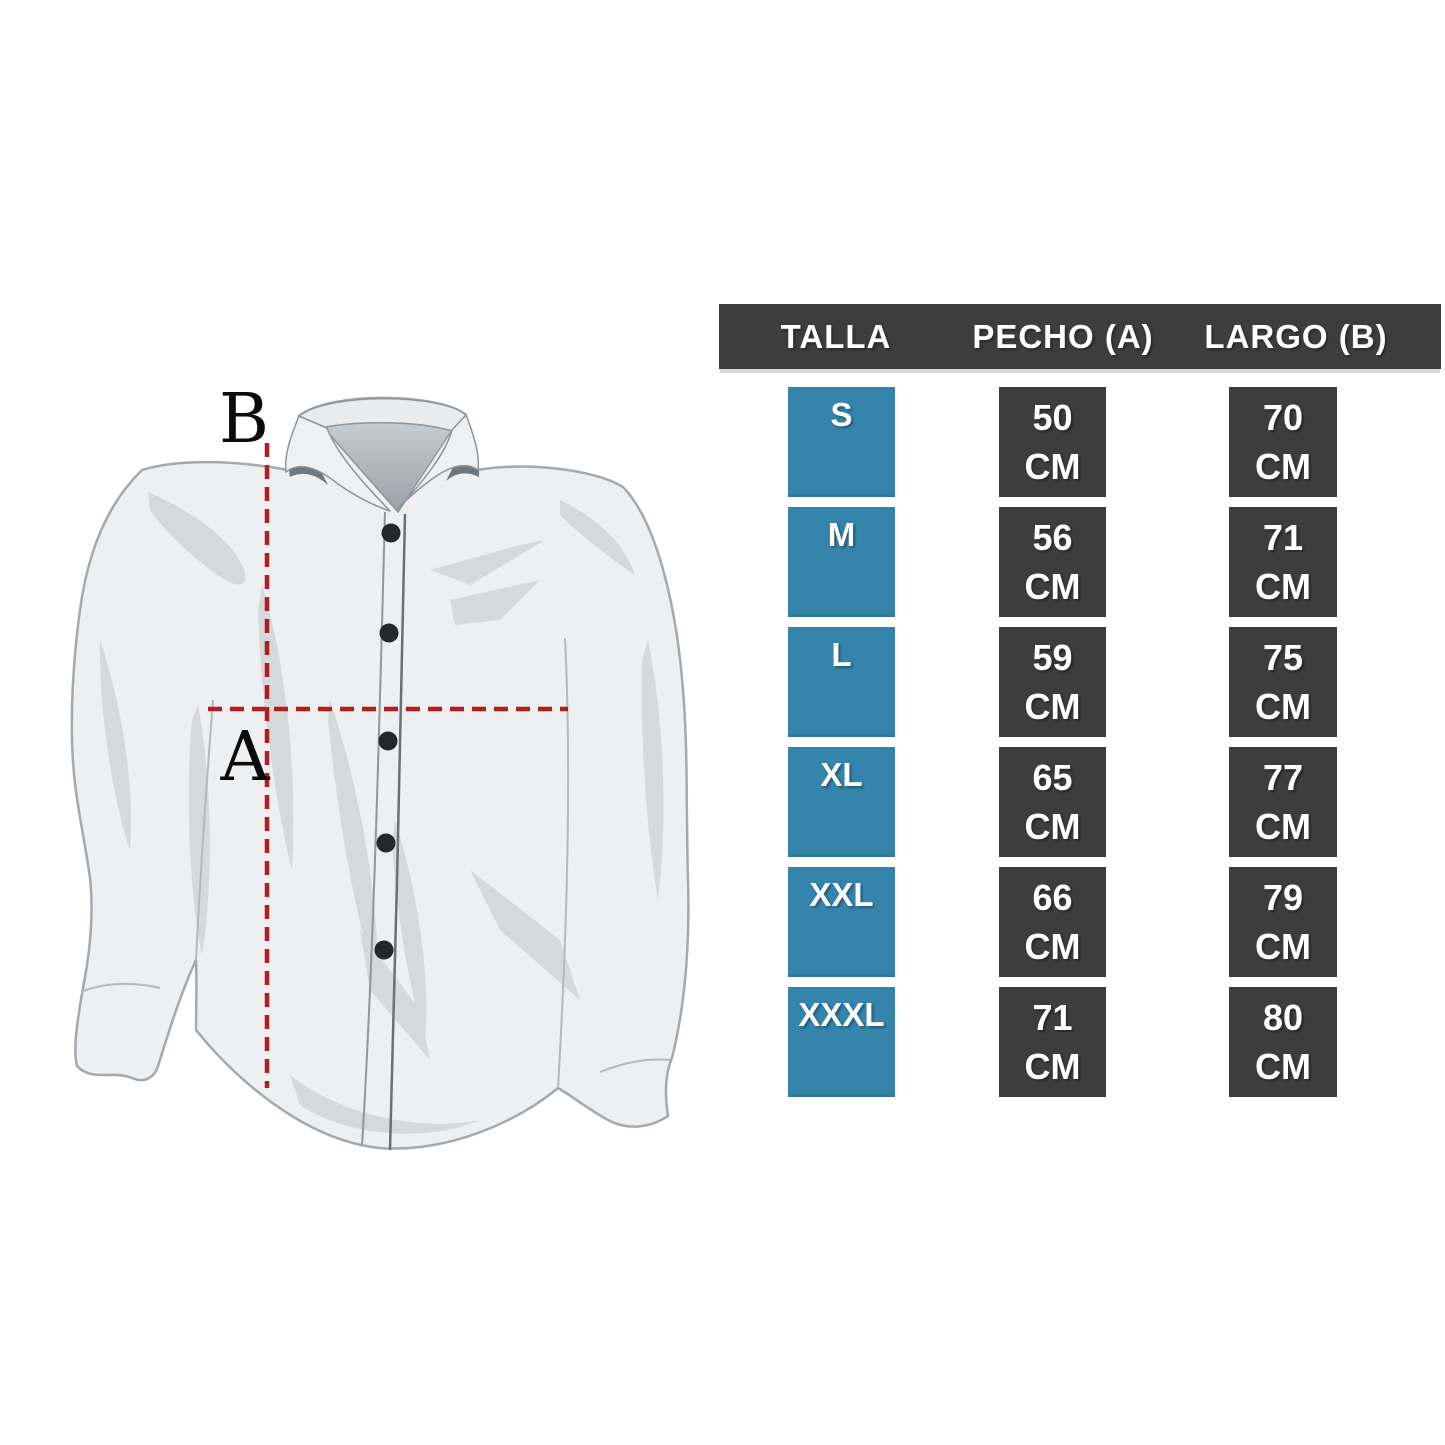 This screenshot has width=1445, height=1445. What do you see at coordinates (1052, 922) in the screenshot?
I see `chest-cell-xxl: 66 CM` at bounding box center [1052, 922].